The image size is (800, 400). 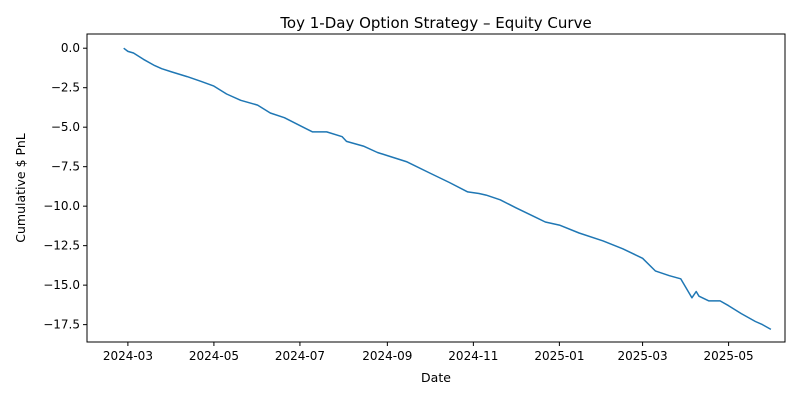 I want to click on x-axis-label: Date, so click(x=436, y=377).